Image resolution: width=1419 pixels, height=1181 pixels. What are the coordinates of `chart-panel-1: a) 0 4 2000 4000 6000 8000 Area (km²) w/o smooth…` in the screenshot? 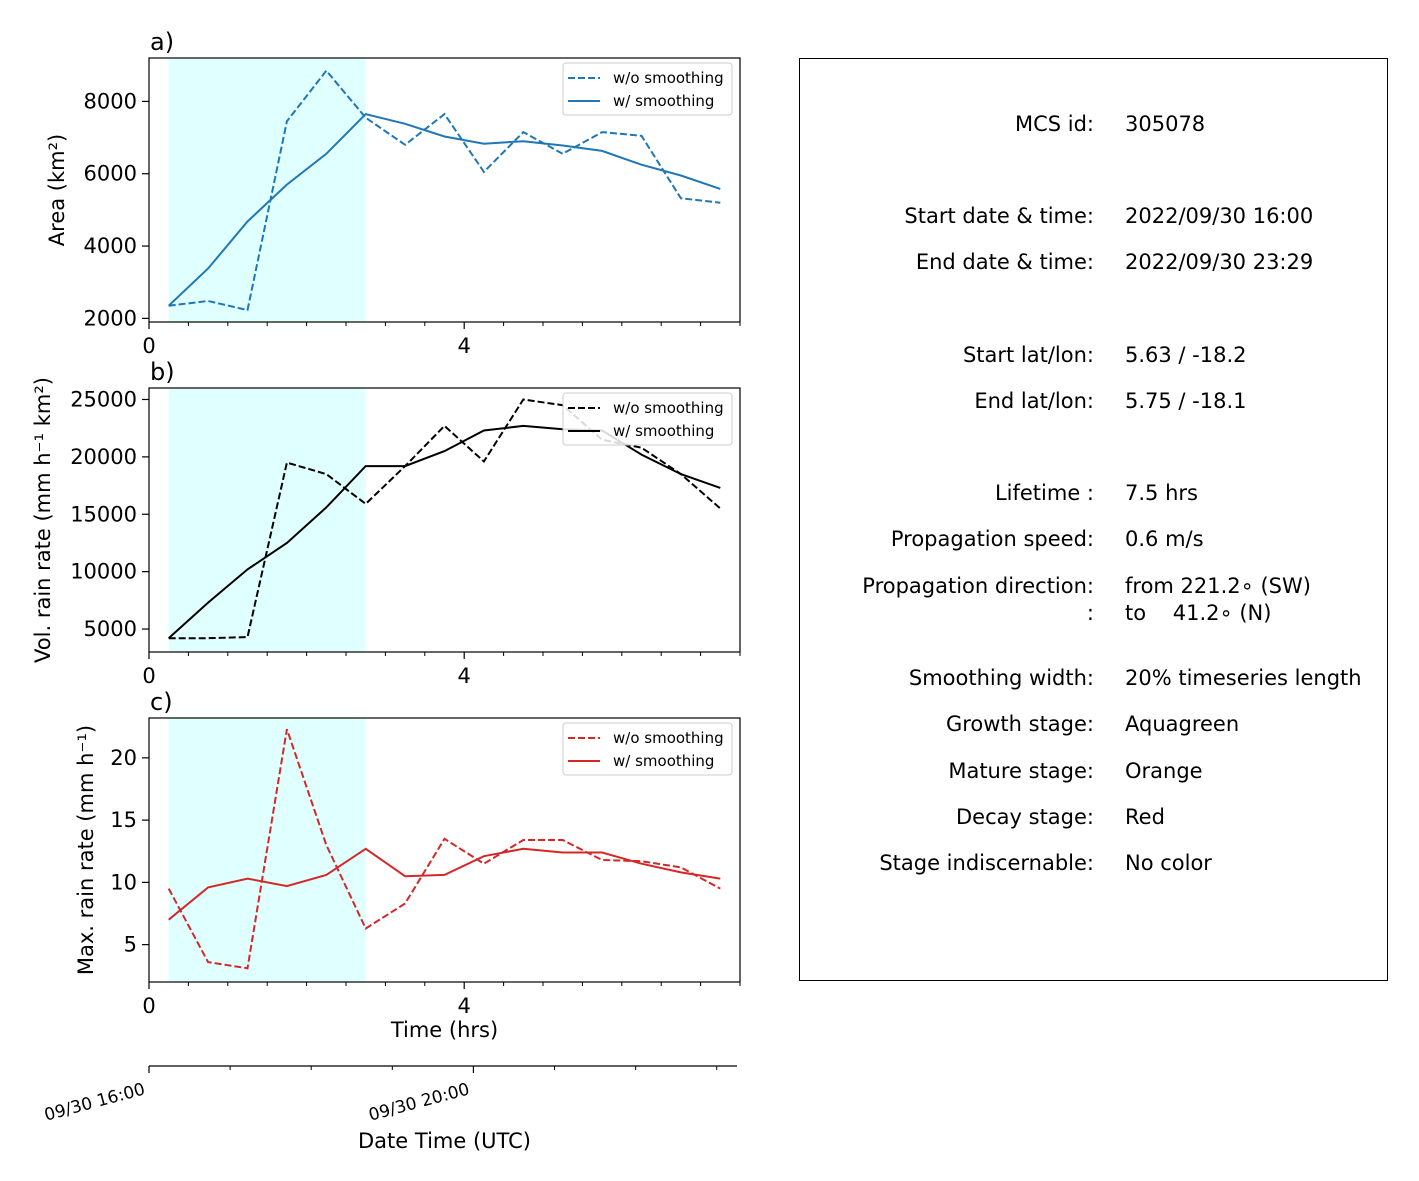 It's located at (393, 193).